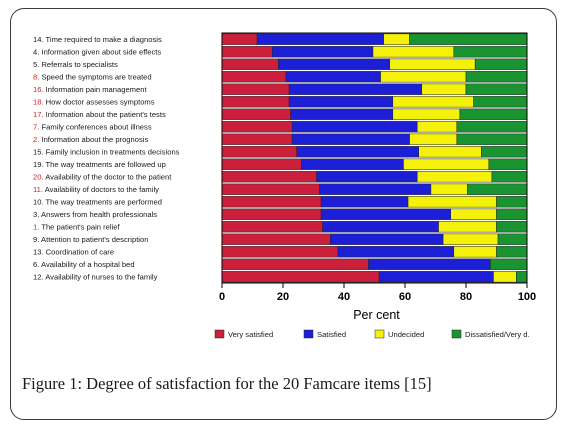 The image size is (569, 432). Describe the element at coordinates (250, 334) in the screenshot. I see `legend-label: Very satisfied` at that location.